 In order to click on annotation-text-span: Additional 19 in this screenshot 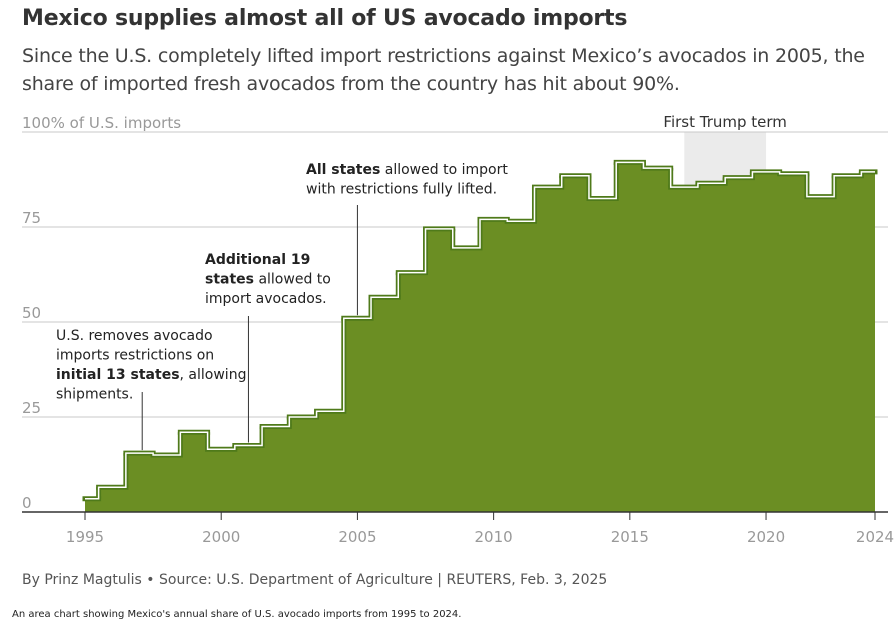, I will do `click(257, 260)`.